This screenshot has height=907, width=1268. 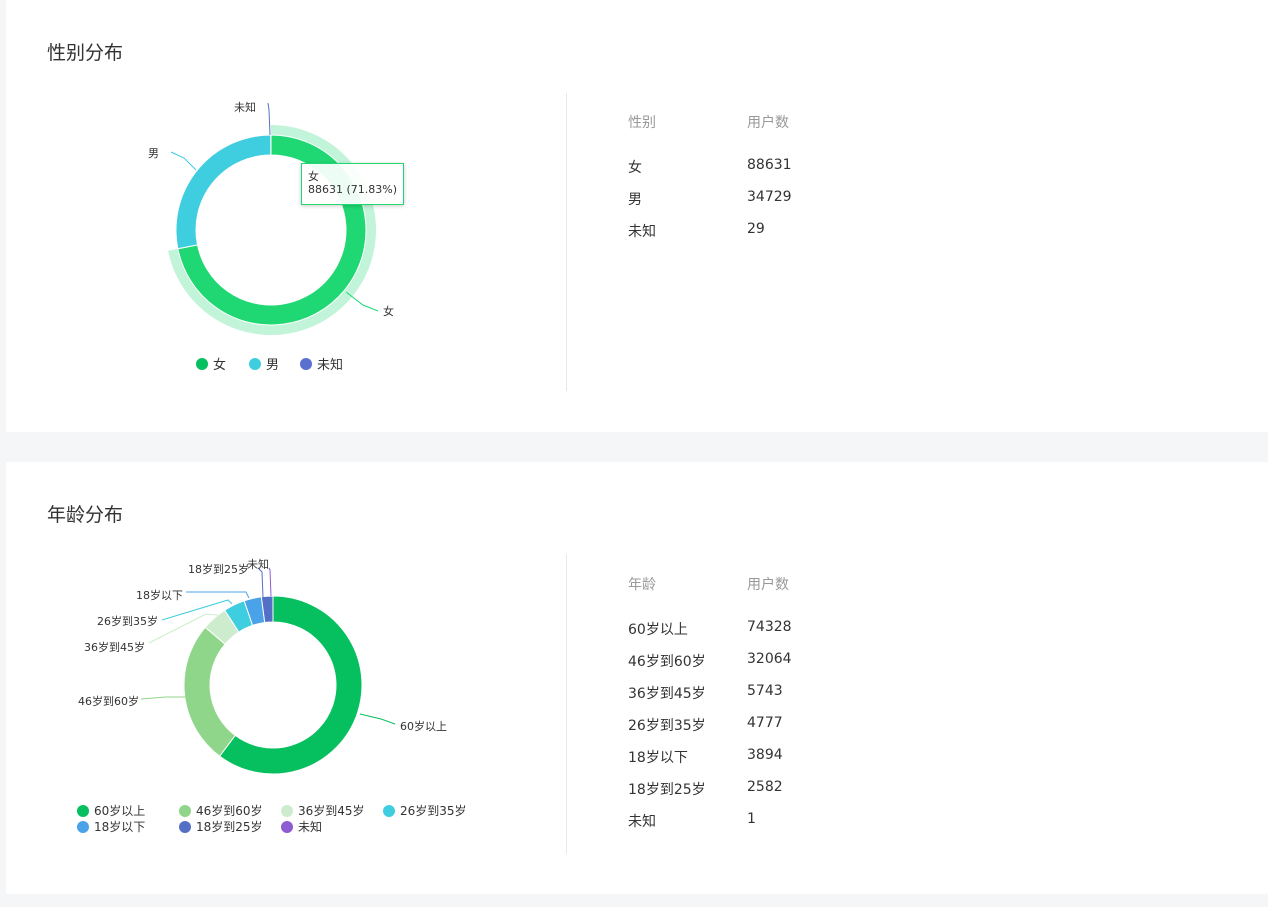 I want to click on slice-highlight-halo, so click(x=272, y=230).